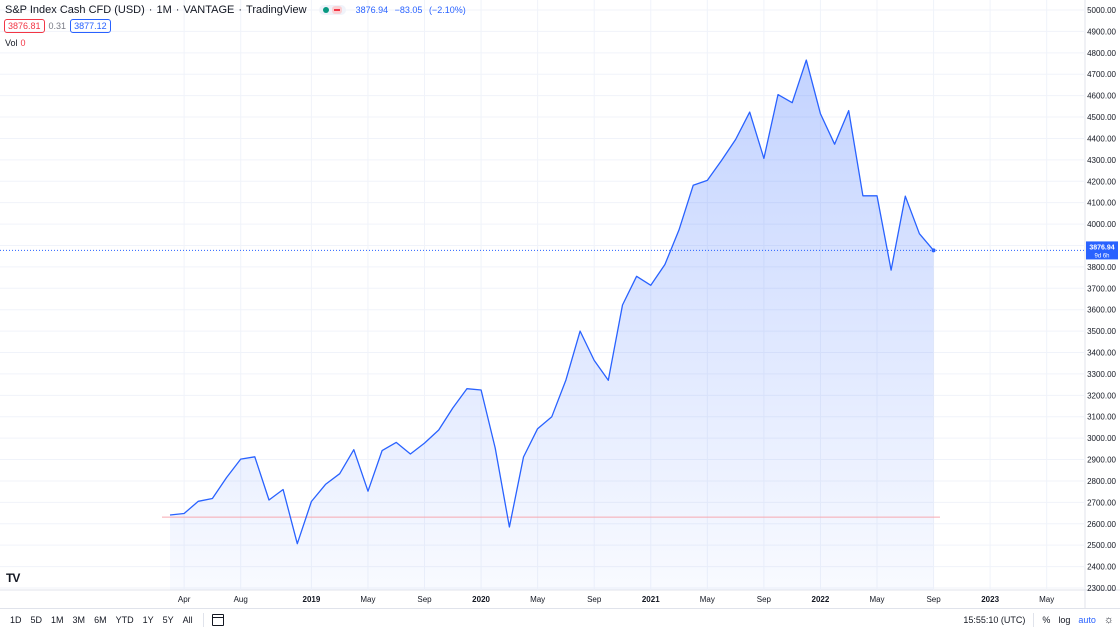 The image size is (1120, 631). What do you see at coordinates (409, 10) in the screenshot?
I see `price-change: −83.05` at bounding box center [409, 10].